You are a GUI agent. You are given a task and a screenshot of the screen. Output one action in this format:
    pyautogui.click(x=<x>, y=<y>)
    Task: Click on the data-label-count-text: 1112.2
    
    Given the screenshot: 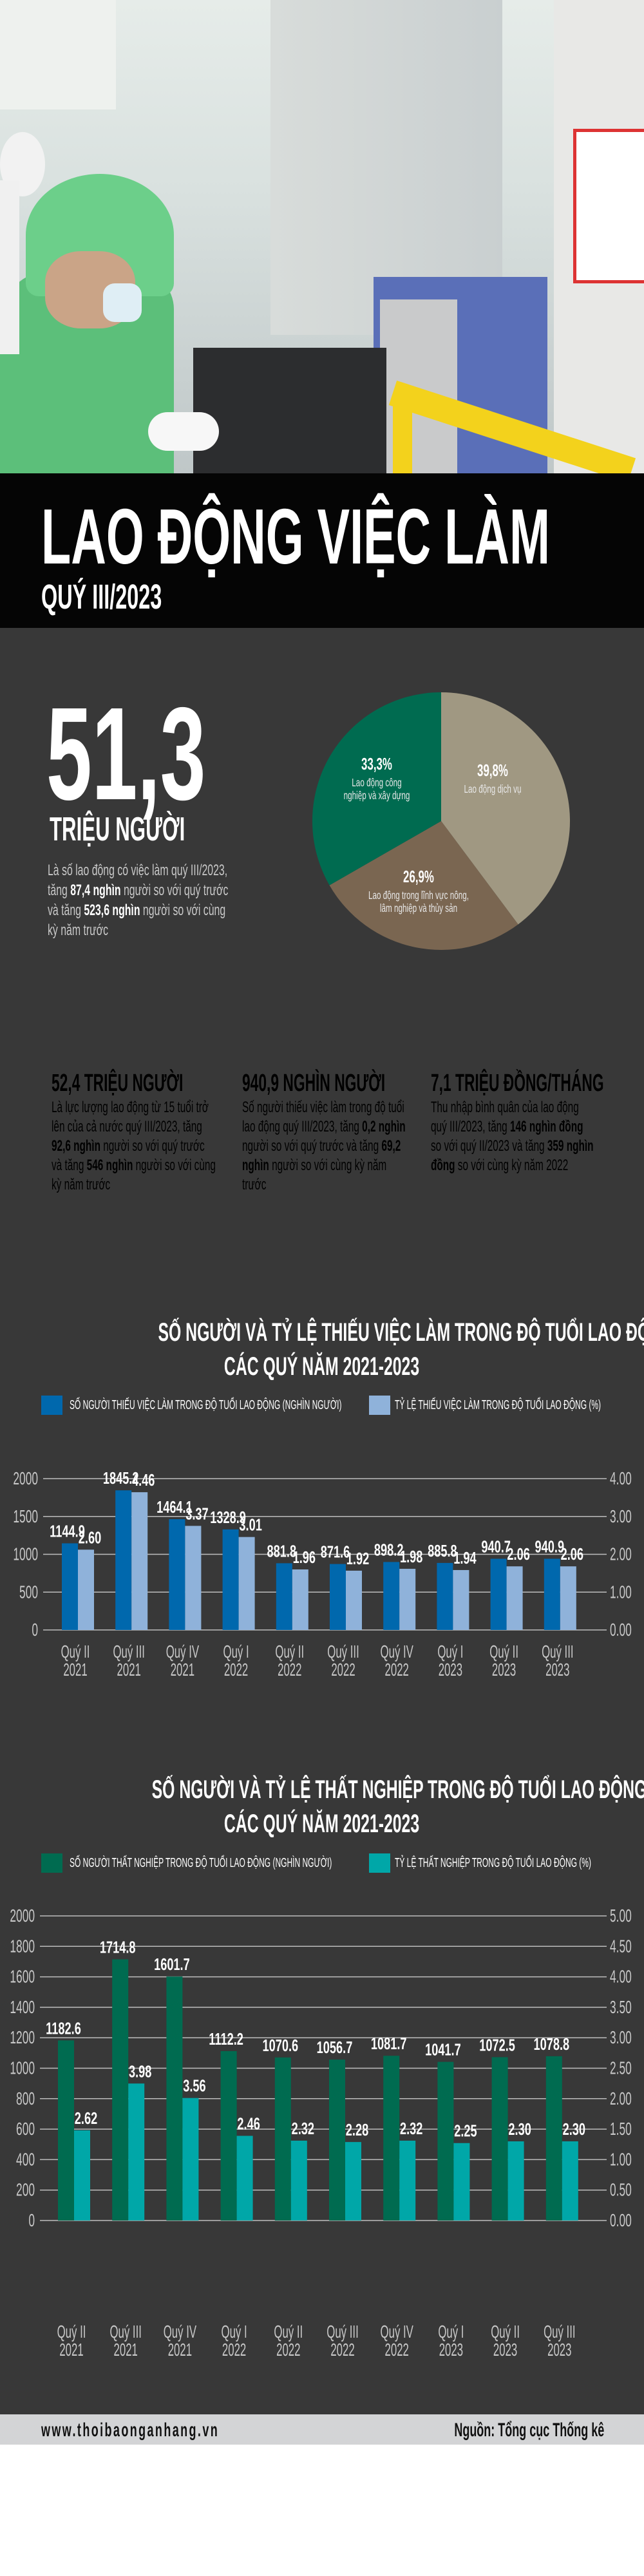 What is the action you would take?
    pyautogui.click(x=226, y=2039)
    